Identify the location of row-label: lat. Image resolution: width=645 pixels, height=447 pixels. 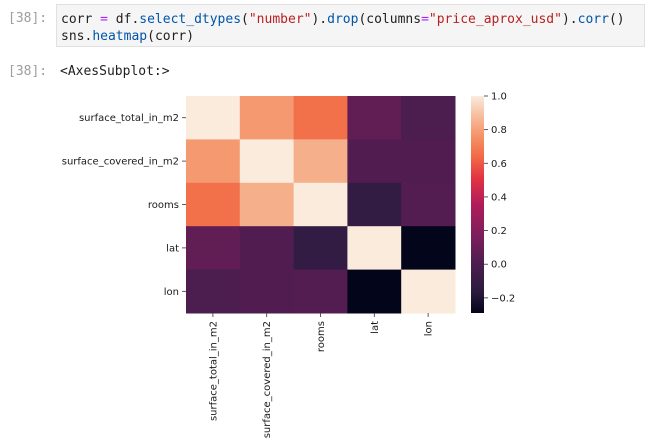
(172, 248).